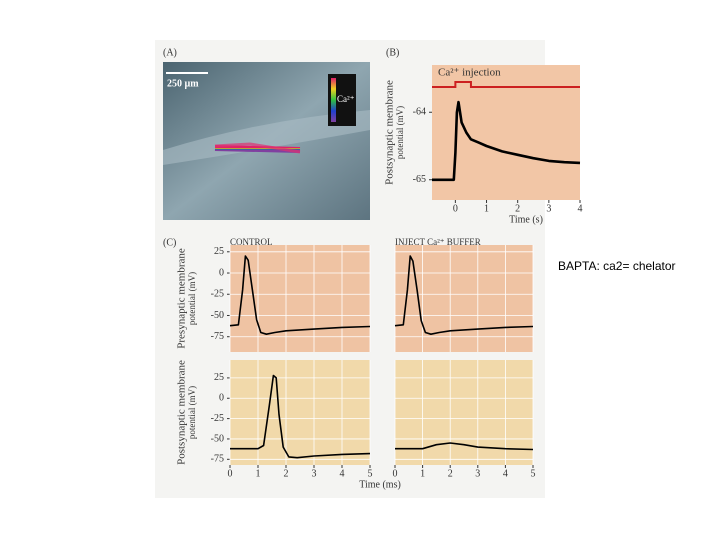  I want to click on annotation: Ca²⁺ injection, so click(469, 73).